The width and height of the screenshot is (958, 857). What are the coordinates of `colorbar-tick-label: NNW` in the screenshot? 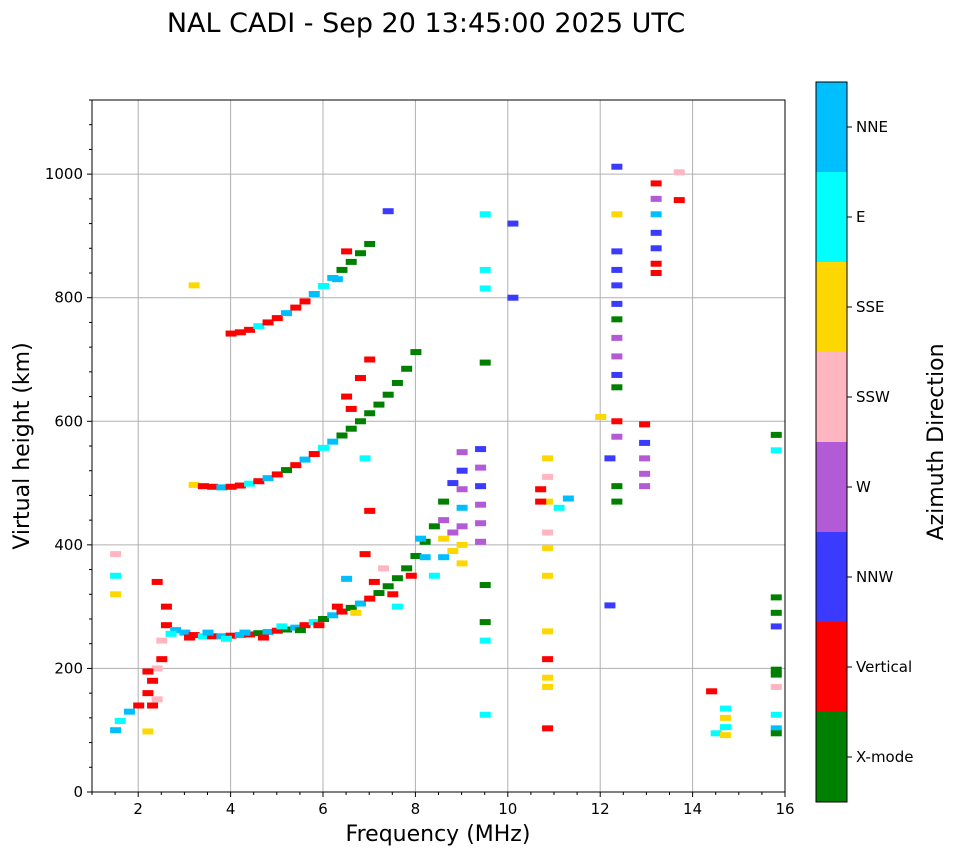 It's located at (874, 577).